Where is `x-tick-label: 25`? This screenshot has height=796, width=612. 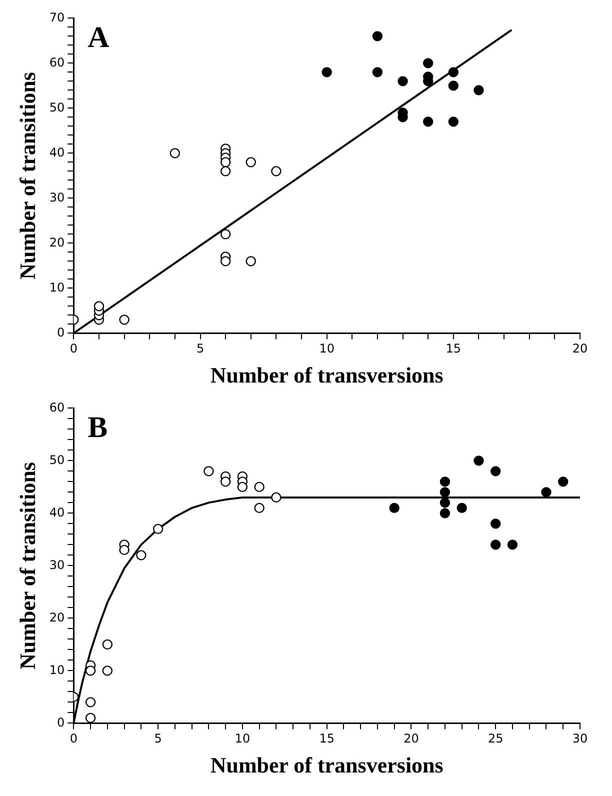 x-tick-label: 25 is located at coordinates (496, 739).